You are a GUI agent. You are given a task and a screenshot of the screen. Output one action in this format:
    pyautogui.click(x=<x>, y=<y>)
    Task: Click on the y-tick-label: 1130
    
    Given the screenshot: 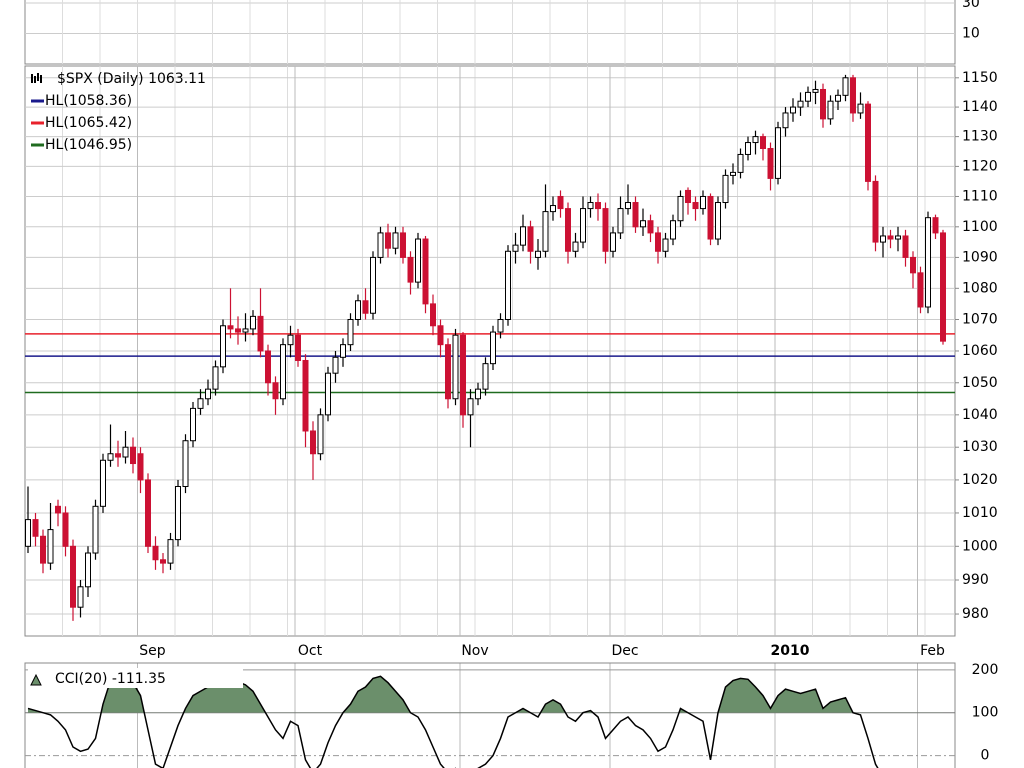 What is the action you would take?
    pyautogui.click(x=980, y=137)
    